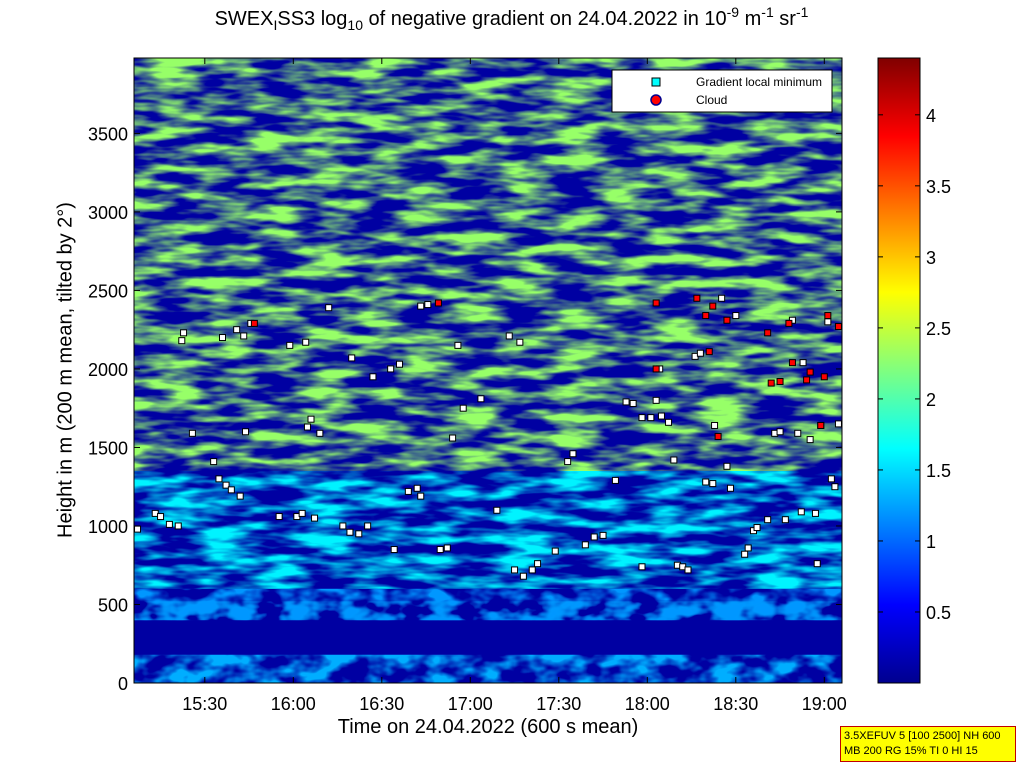  Describe the element at coordinates (108, 370) in the screenshot. I see `y-tick-label: 2000` at that location.